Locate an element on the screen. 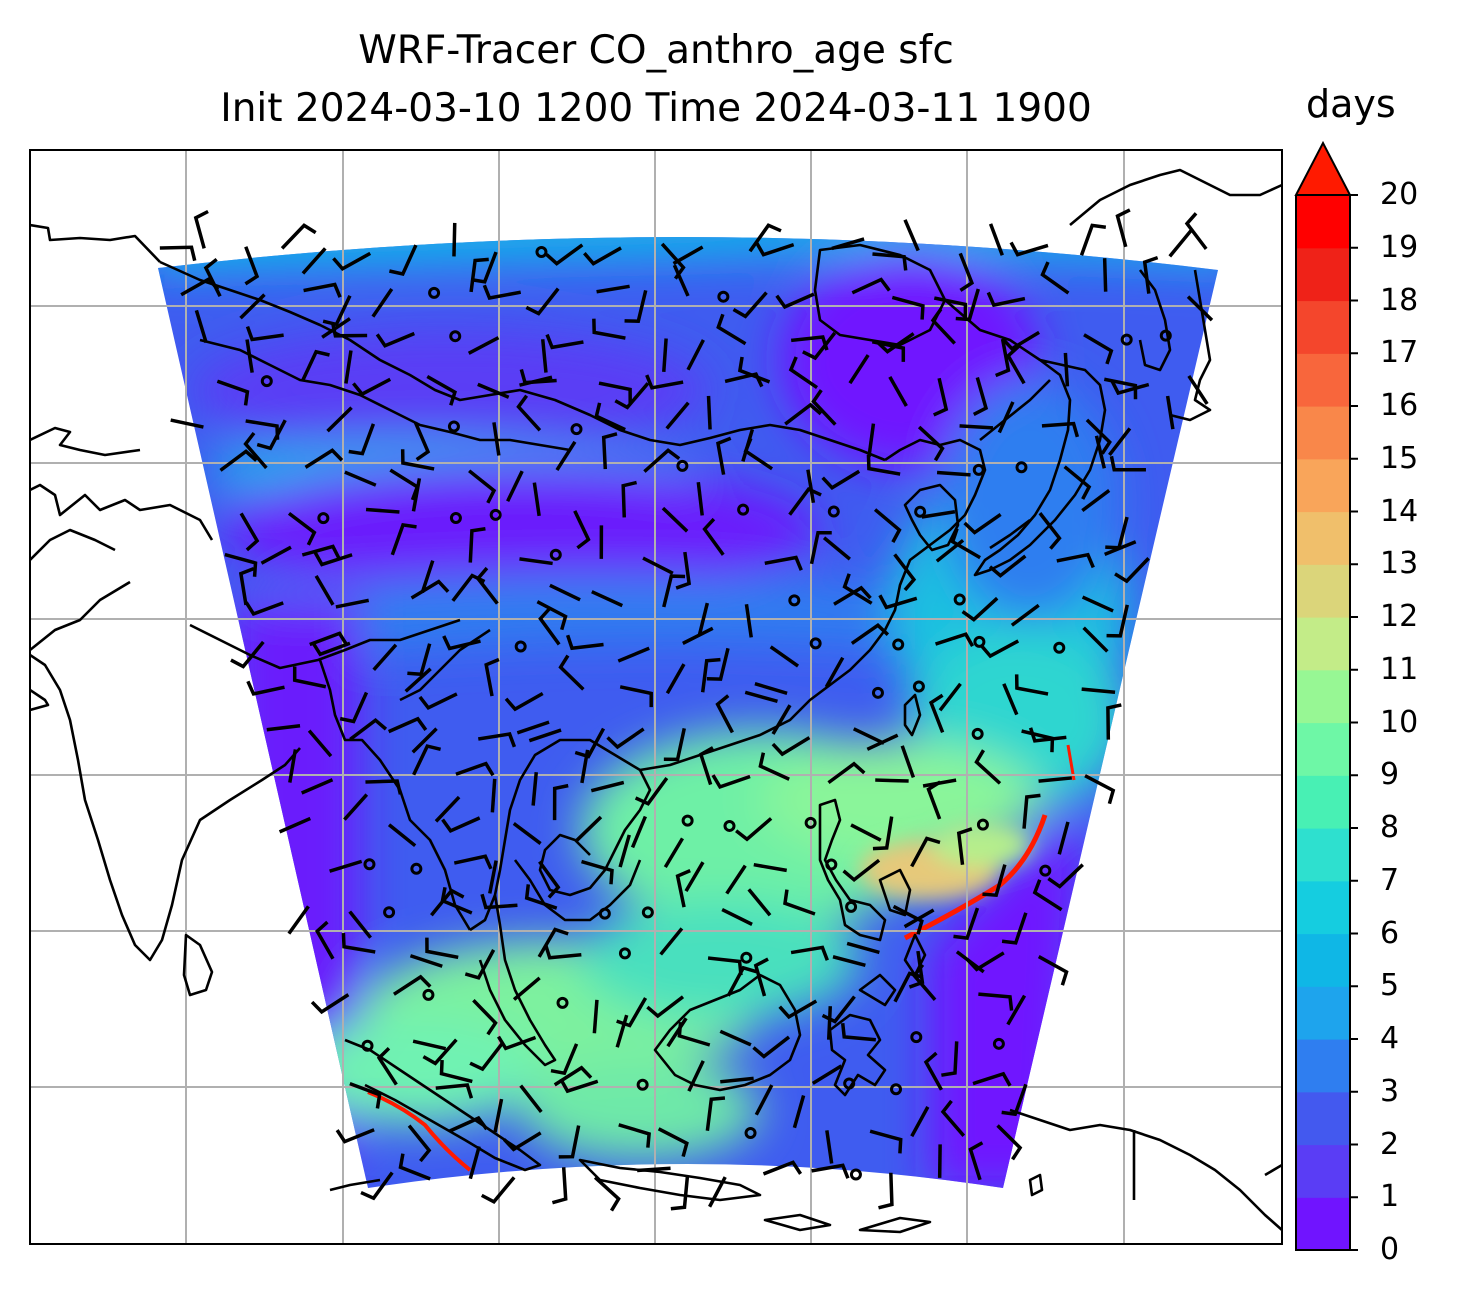 Image resolution: width=1462 pixels, height=1306 pixels. colorbar-tick-label: 16 is located at coordinates (1399, 405).